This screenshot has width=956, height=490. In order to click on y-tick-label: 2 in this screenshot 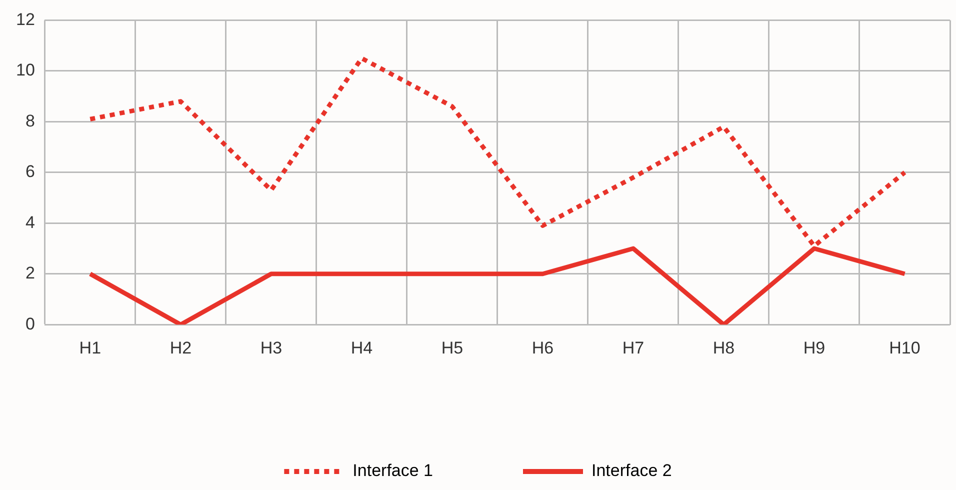, I will do `click(30, 273)`.